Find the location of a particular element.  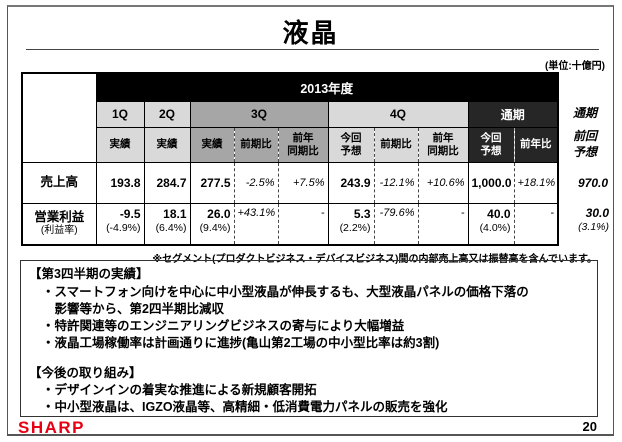

sales-3q-yoy: +7.5% is located at coordinates (302, 182).